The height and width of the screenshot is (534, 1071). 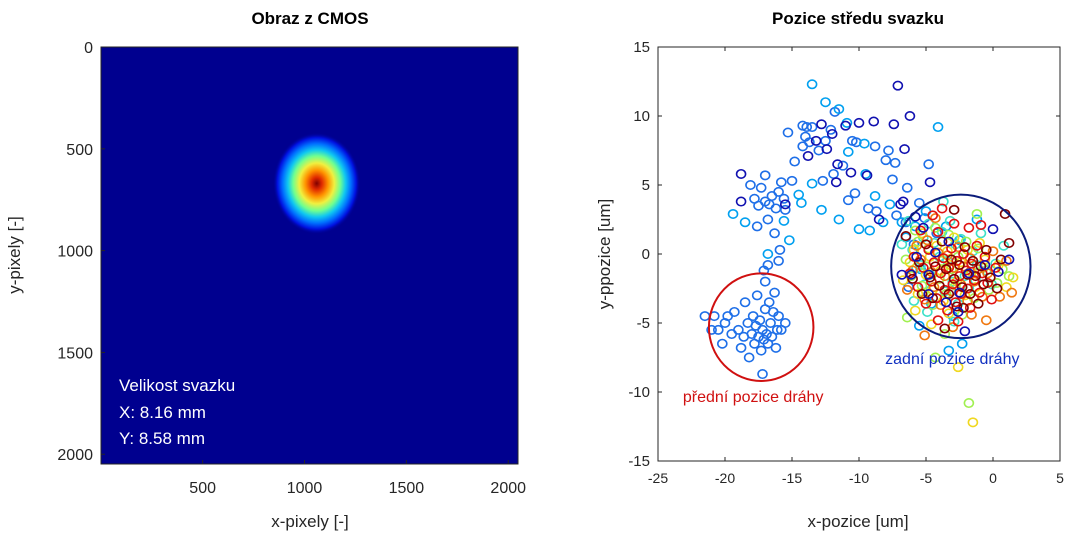 I want to click on cmos-y-tick-label: 0, so click(x=88, y=48).